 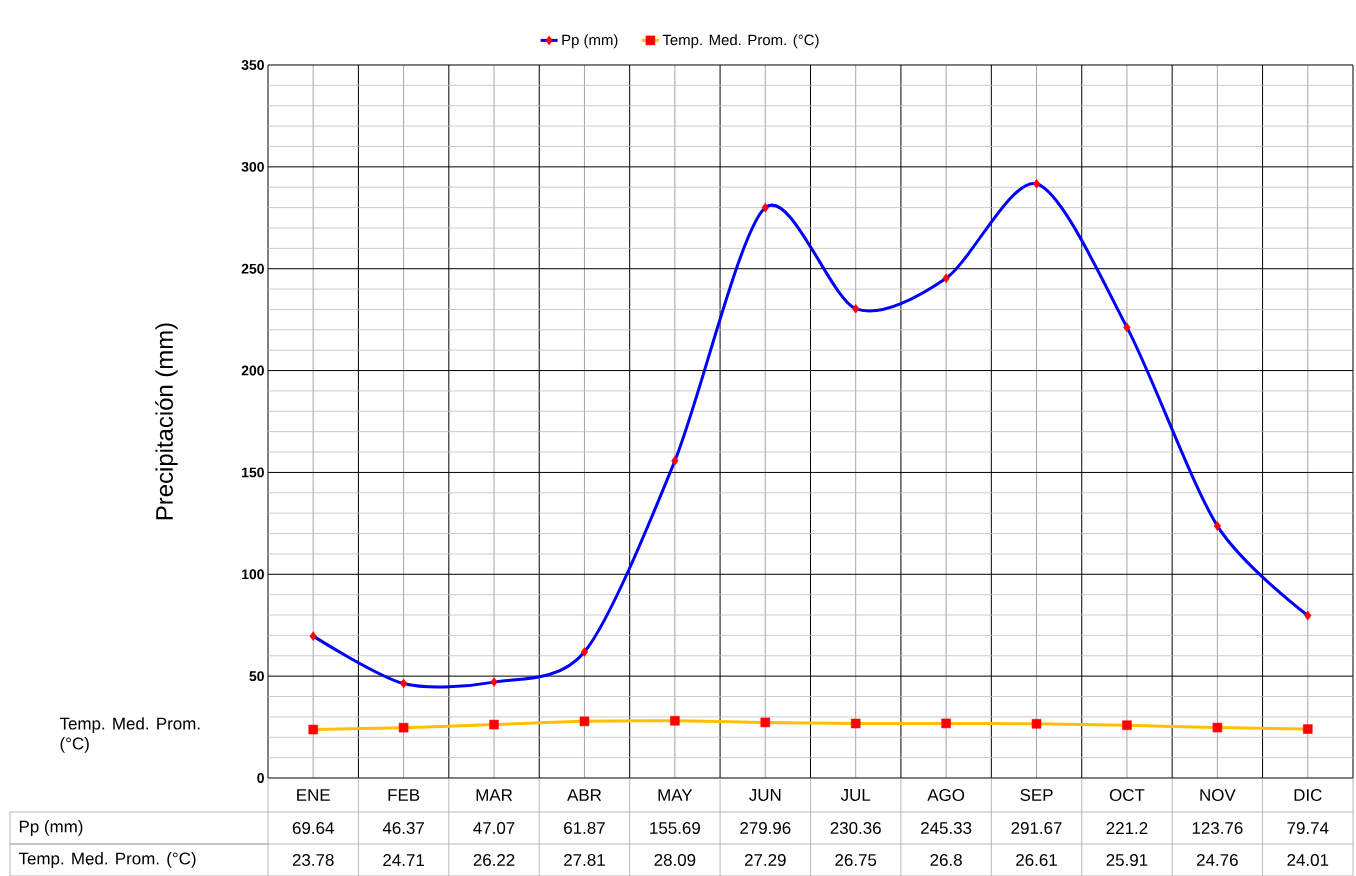 What do you see at coordinates (765, 859) in the screenshot?
I see `data-label: 27.29` at bounding box center [765, 859].